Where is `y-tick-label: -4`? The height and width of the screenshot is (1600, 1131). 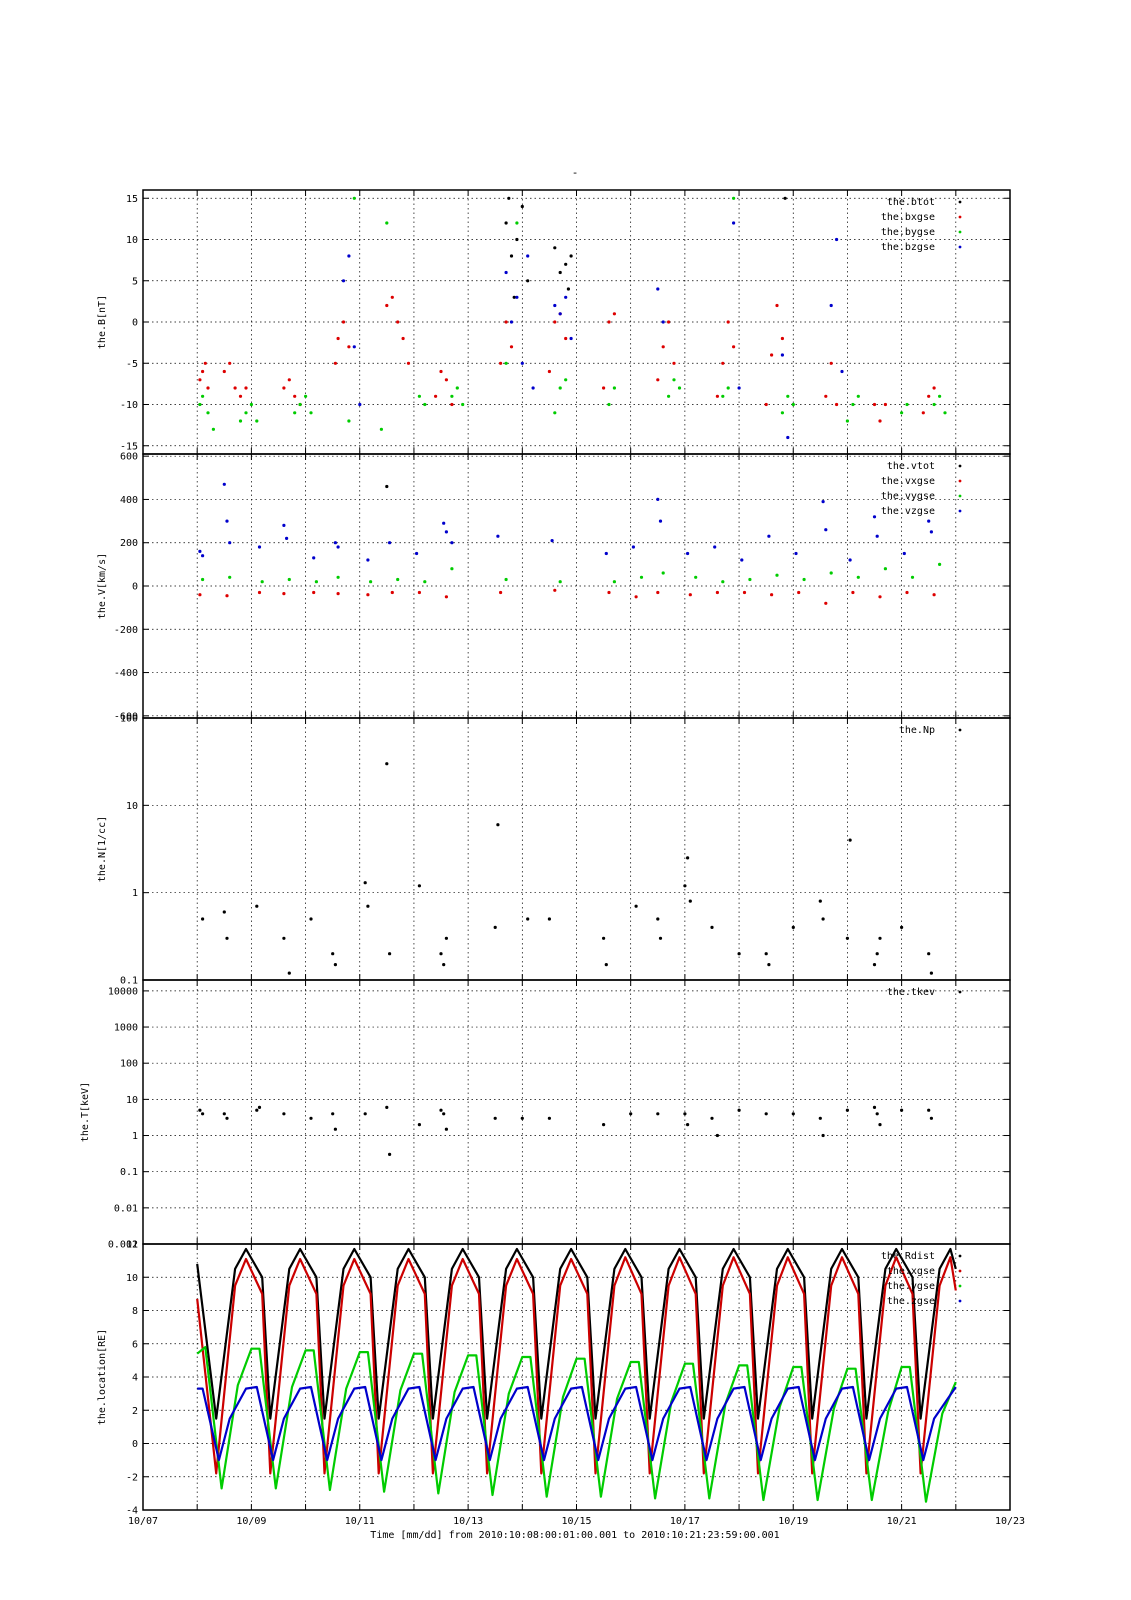
y-tick-label: -4 is located at coordinates (132, 1511).